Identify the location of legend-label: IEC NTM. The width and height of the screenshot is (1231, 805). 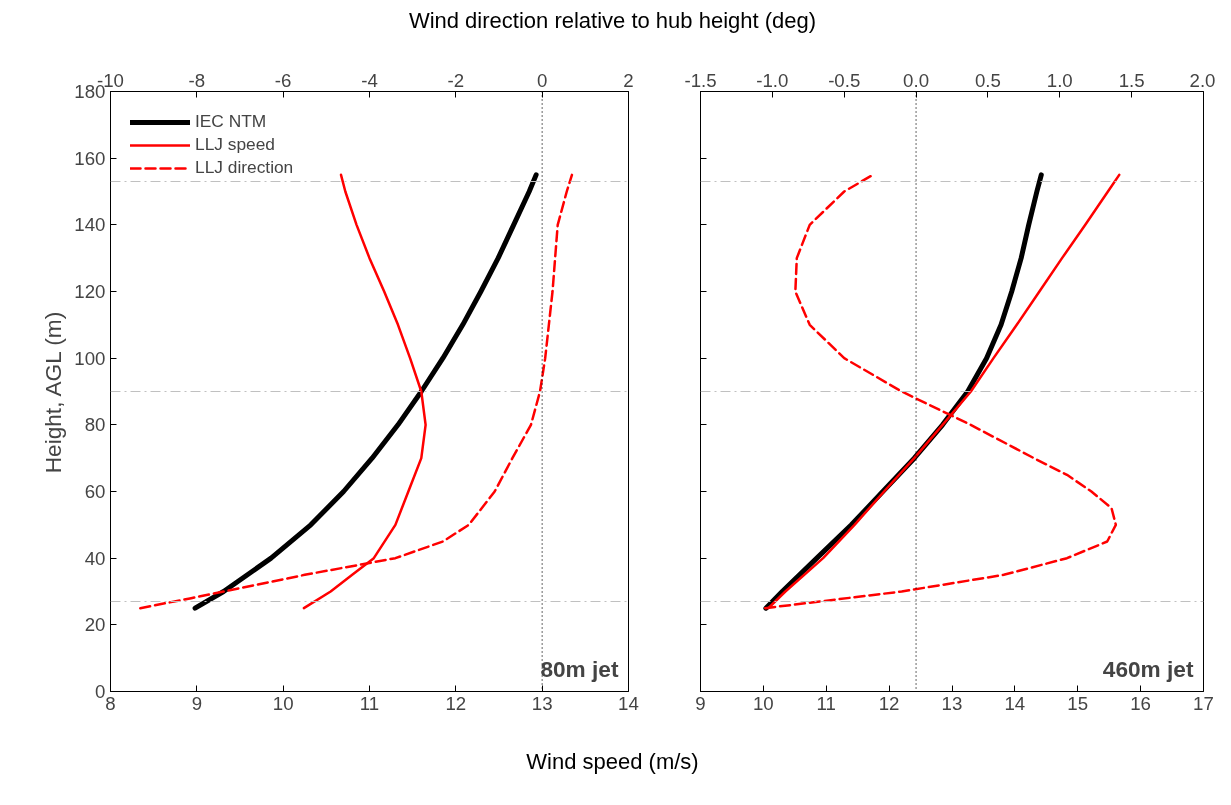
(231, 122).